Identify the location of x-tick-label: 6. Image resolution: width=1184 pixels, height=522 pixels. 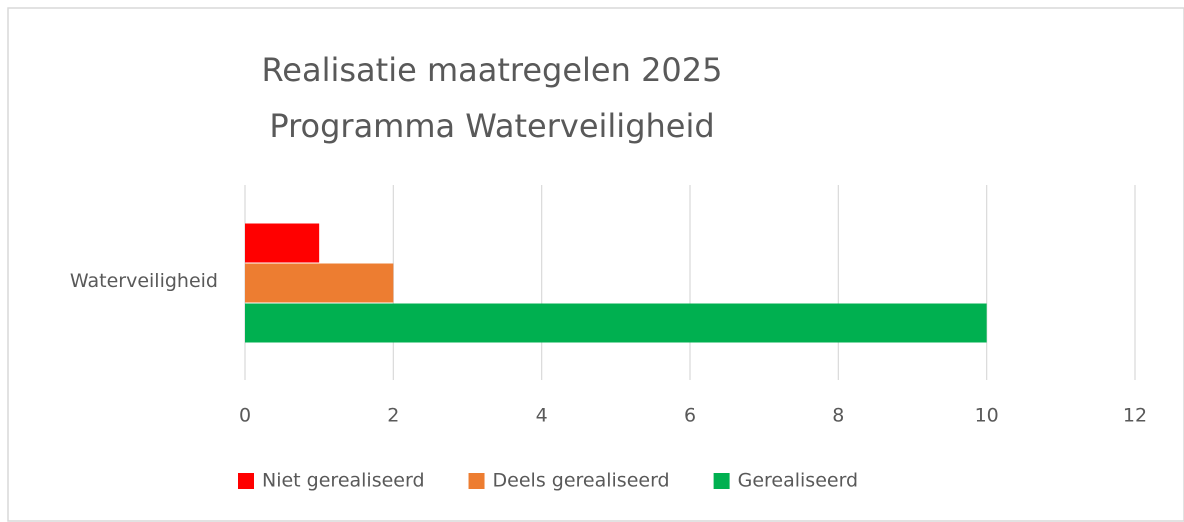
(690, 416).